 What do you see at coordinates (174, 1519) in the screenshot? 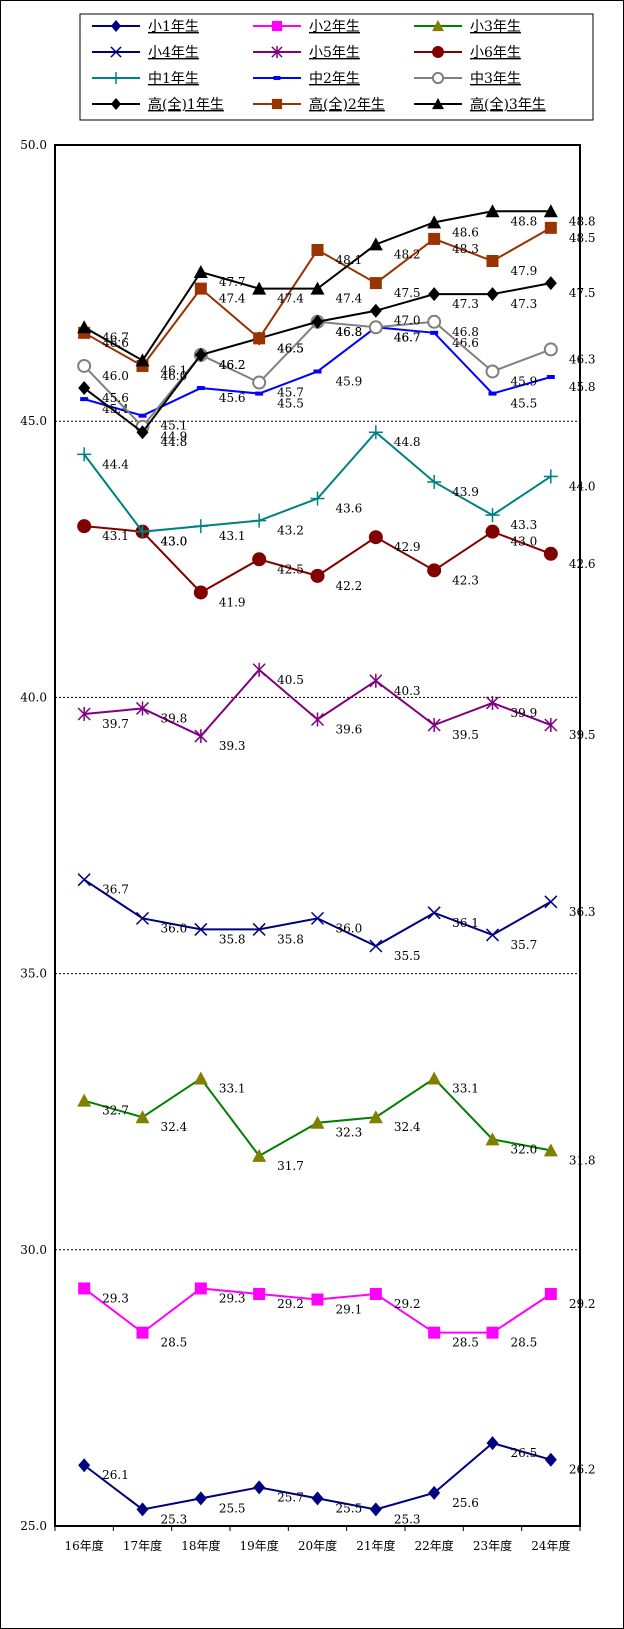
I see `data-label: 25.3` at bounding box center [174, 1519].